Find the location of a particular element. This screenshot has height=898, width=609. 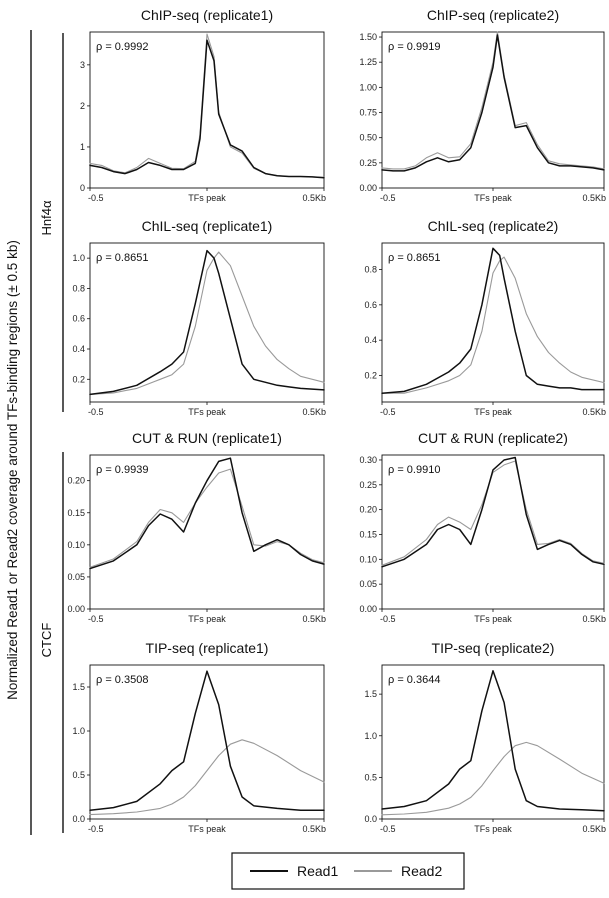

y-tick-label: 0 is located at coordinates (82, 188).